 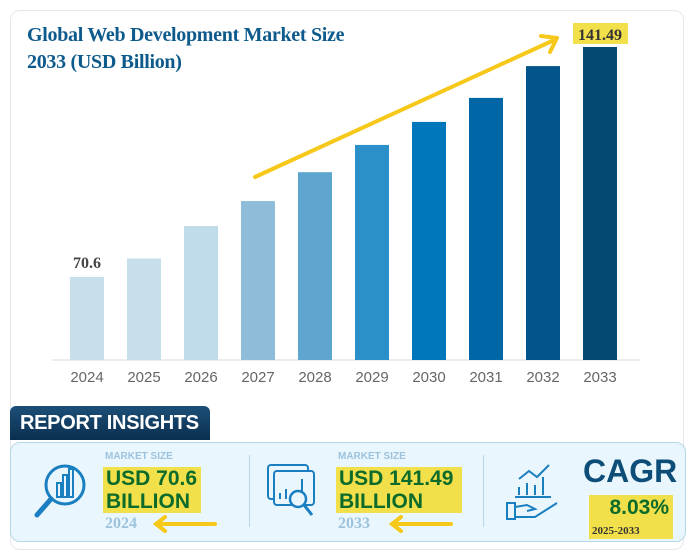 What do you see at coordinates (314, 377) in the screenshot?
I see `x-tick-label: 2028` at bounding box center [314, 377].